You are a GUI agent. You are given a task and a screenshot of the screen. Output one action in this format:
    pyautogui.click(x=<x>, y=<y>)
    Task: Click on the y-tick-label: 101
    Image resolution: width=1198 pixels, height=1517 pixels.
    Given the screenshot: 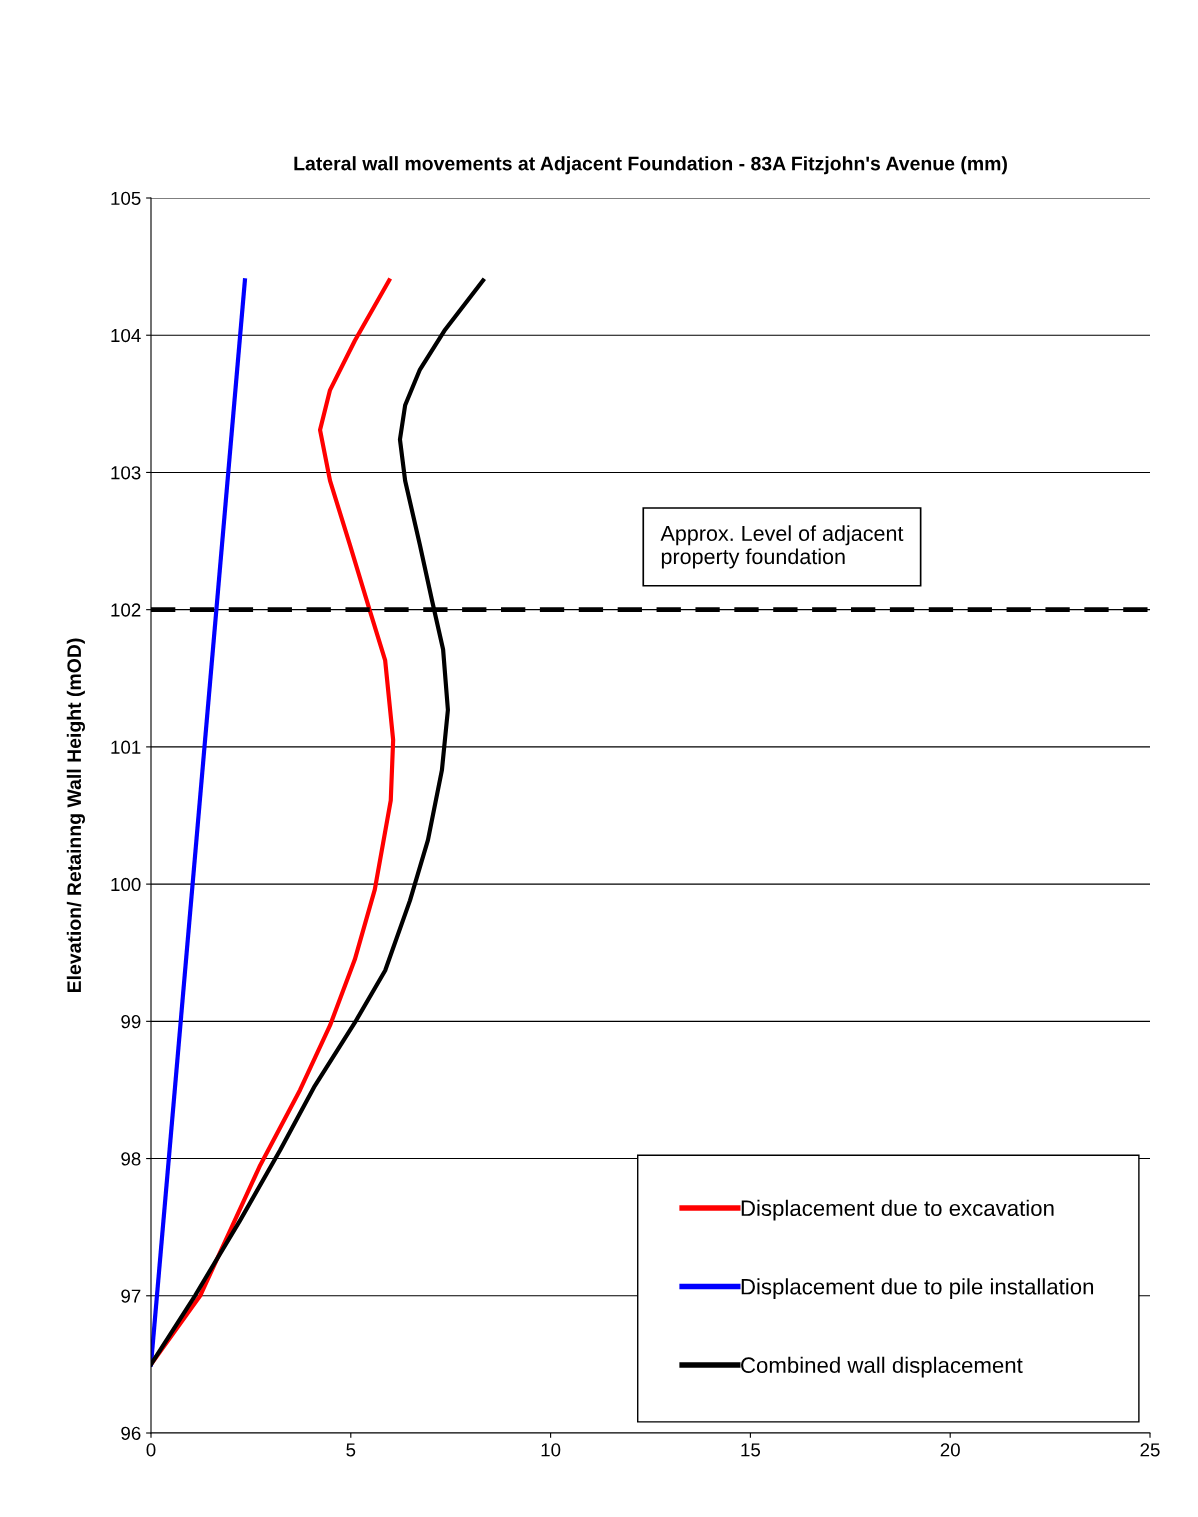 What is the action you would take?
    pyautogui.click(x=126, y=747)
    